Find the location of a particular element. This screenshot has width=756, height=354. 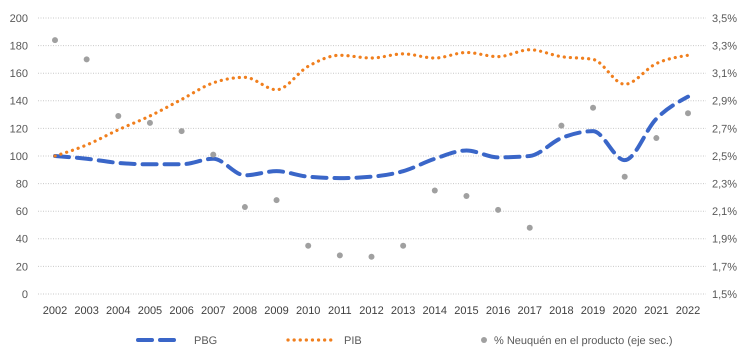

y-tick-label: 80 is located at coordinates (22, 184).